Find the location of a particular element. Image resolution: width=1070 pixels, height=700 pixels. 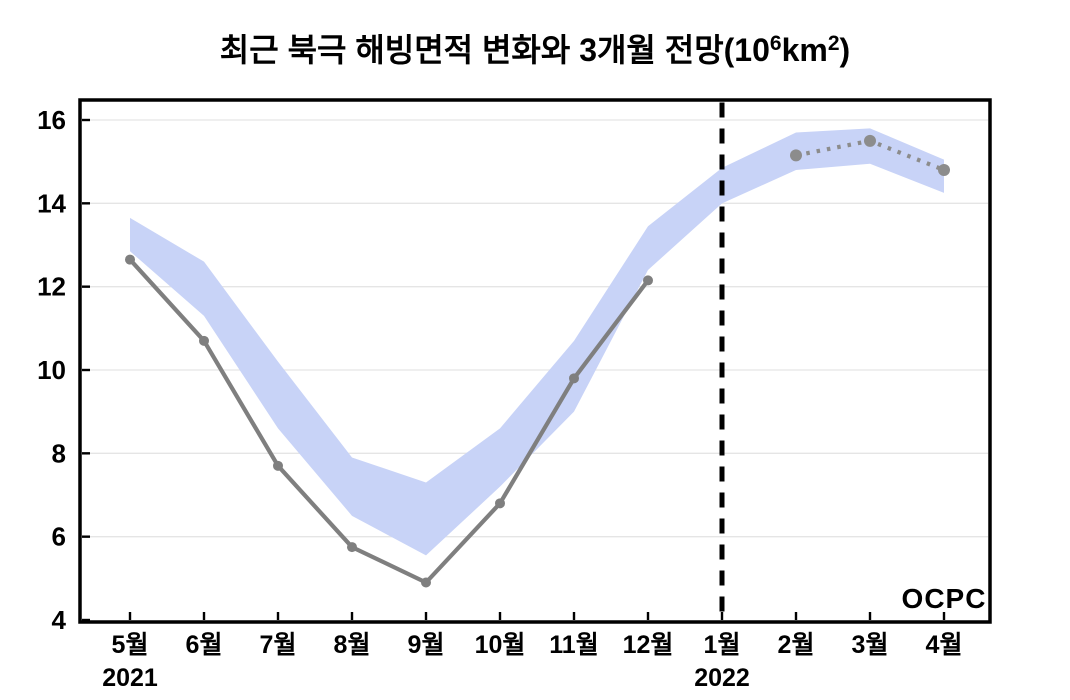

chart-title-km: km is located at coordinates (804, 50).